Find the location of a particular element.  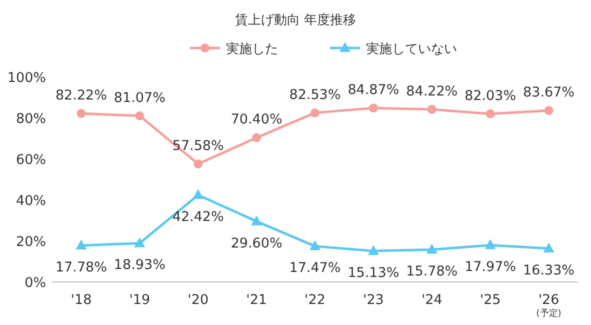

chart-title: 賃上げ動向 年度推移 is located at coordinates (295, 20).